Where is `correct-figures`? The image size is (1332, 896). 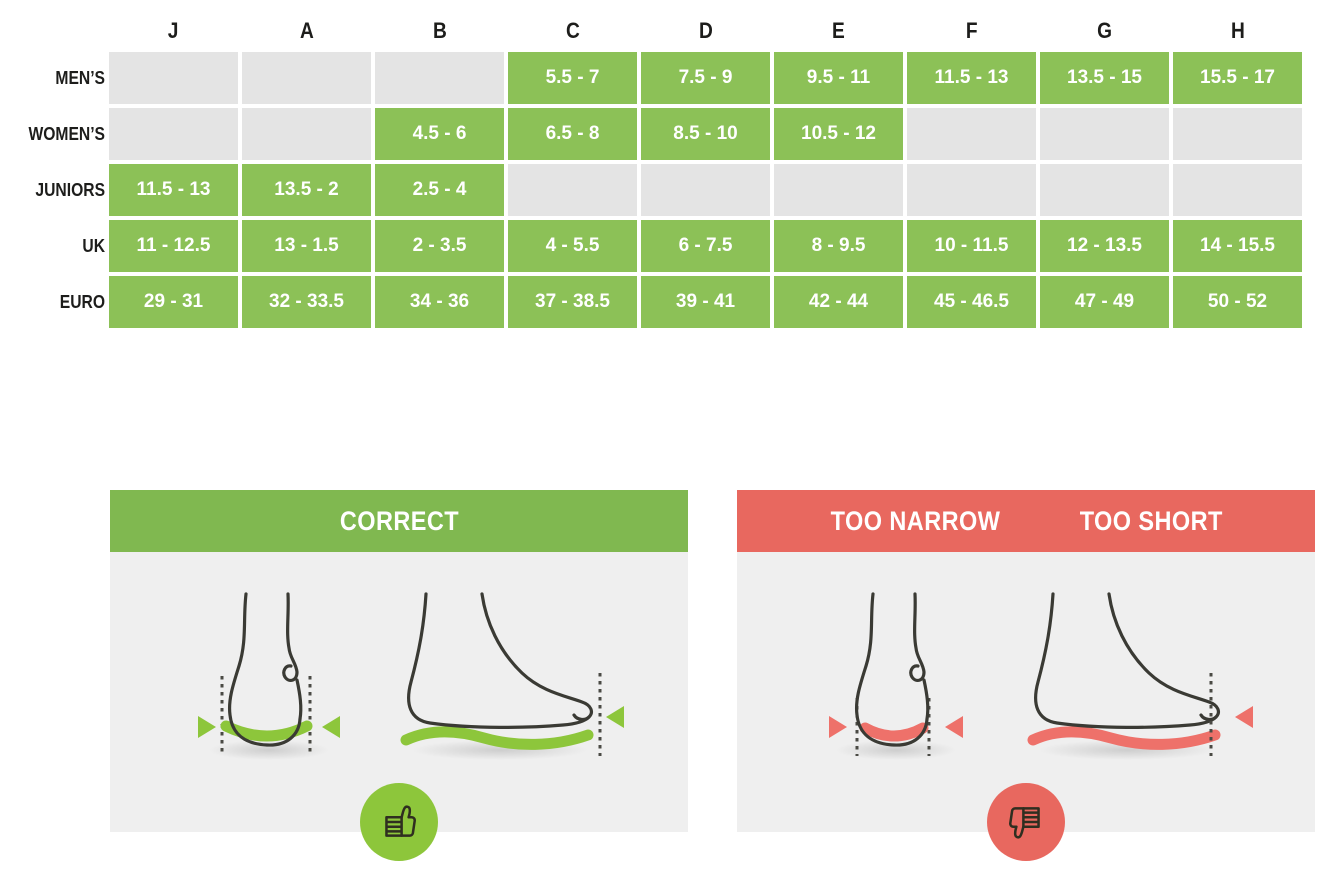
correct-figures is located at coordinates (399, 657).